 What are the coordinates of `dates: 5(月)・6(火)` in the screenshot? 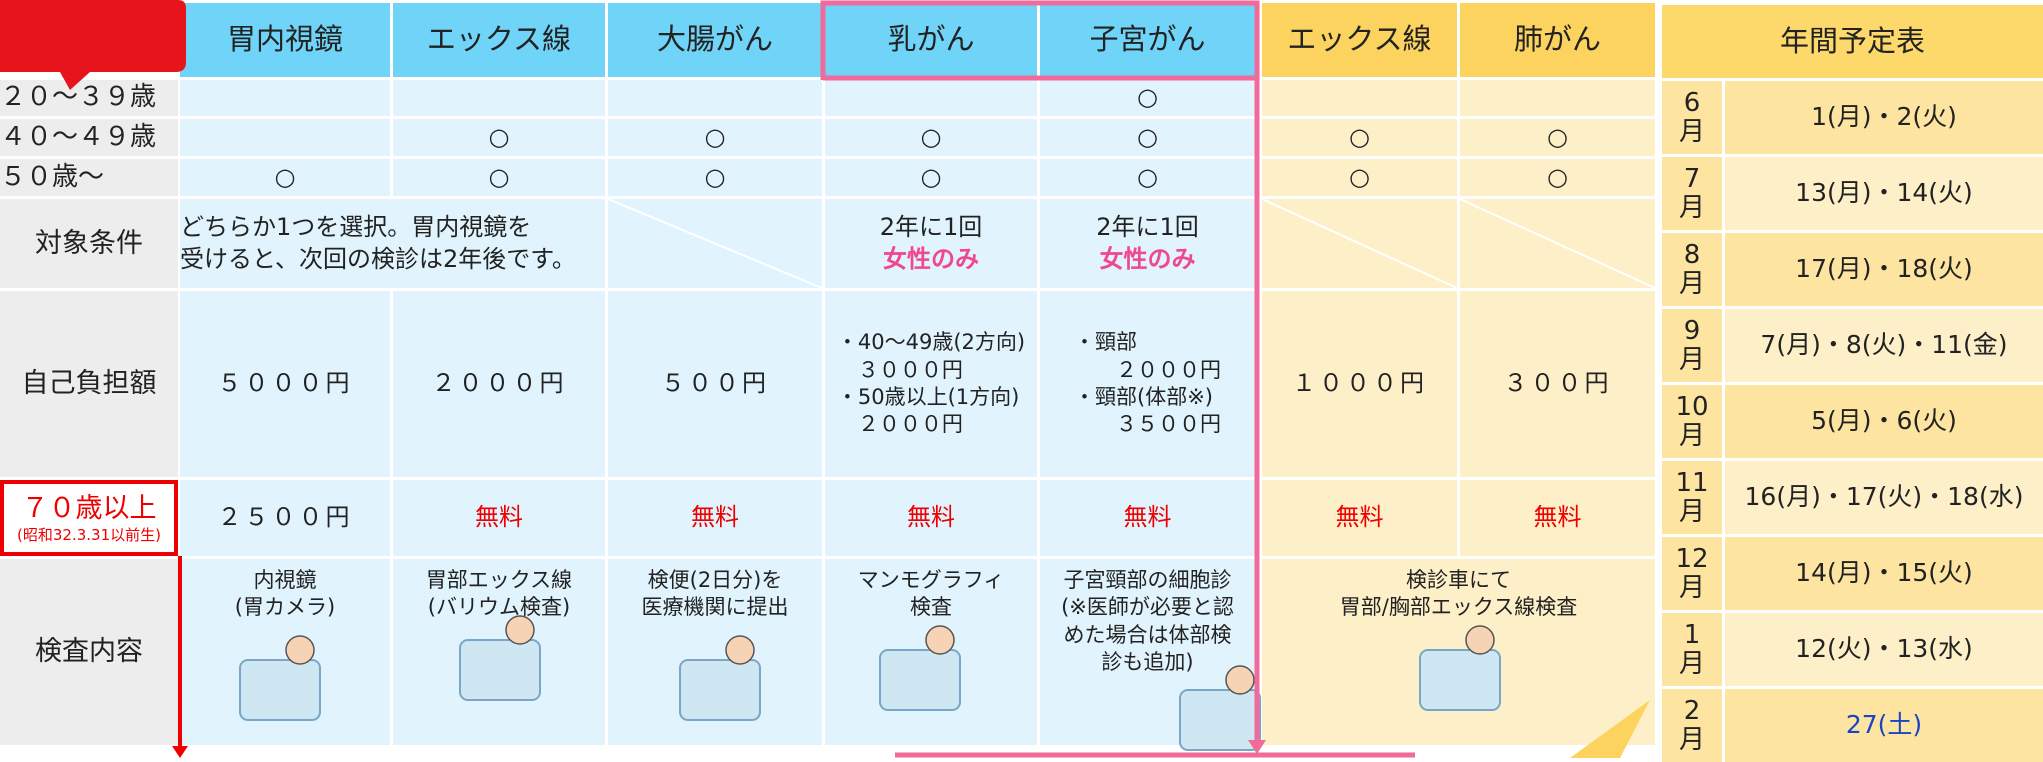 It's located at (1884, 421).